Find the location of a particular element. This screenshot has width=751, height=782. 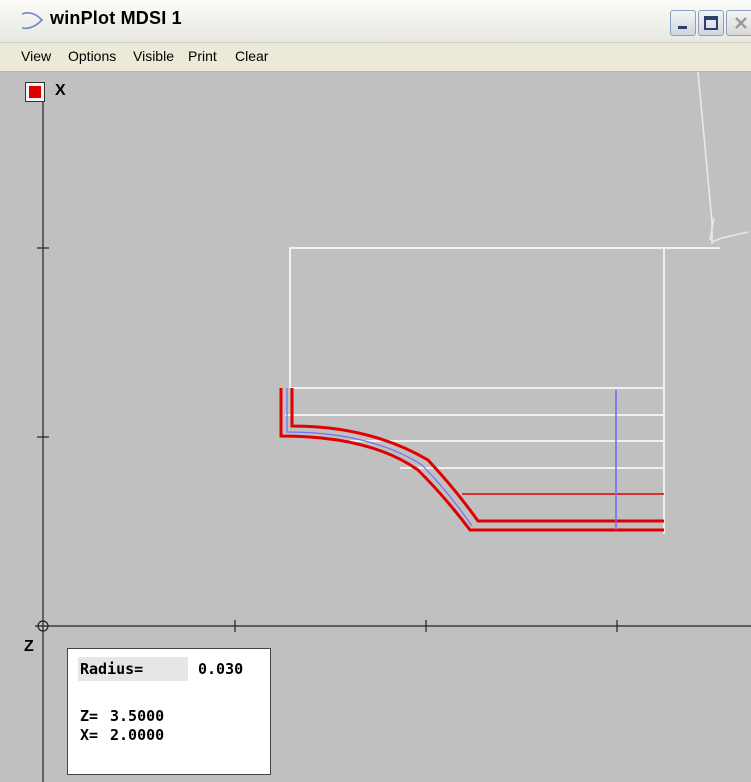

x-series-color-swatch is located at coordinates (35, 92).